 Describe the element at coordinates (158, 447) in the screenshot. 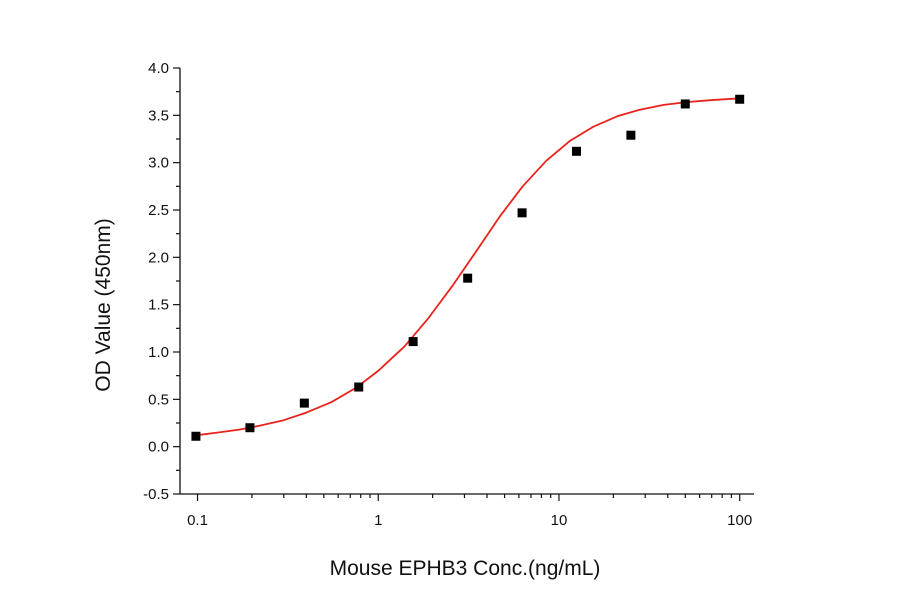

I see `y-tick-label: 0.0` at that location.